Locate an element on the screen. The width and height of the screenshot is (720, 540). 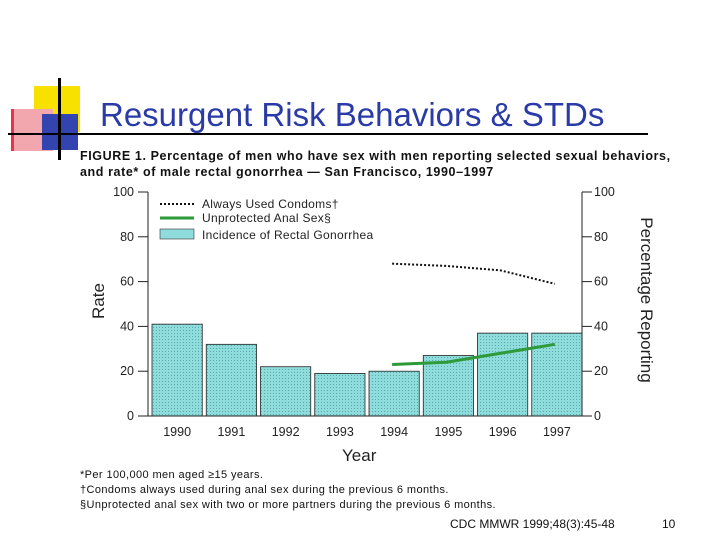
y-axis-title-right: Percentage Reporting is located at coordinates (646, 299).